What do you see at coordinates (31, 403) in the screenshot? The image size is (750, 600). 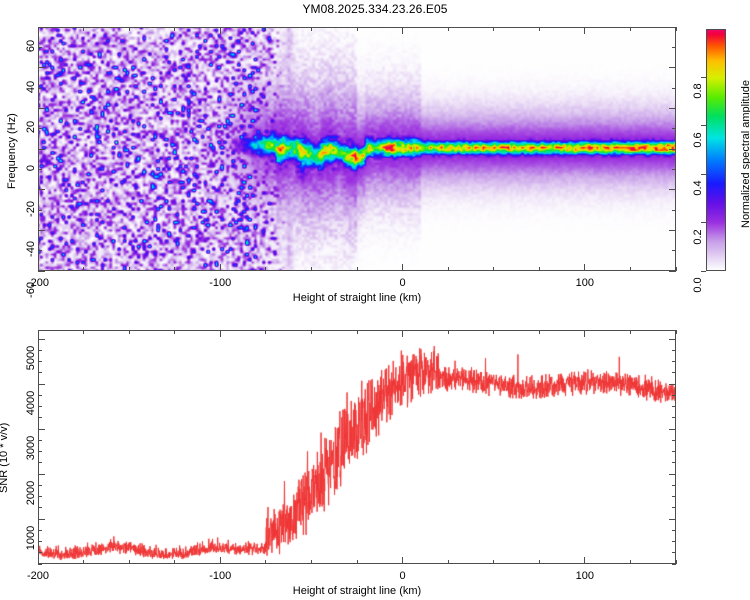 I see `y-tick-label: 4000` at bounding box center [31, 403].